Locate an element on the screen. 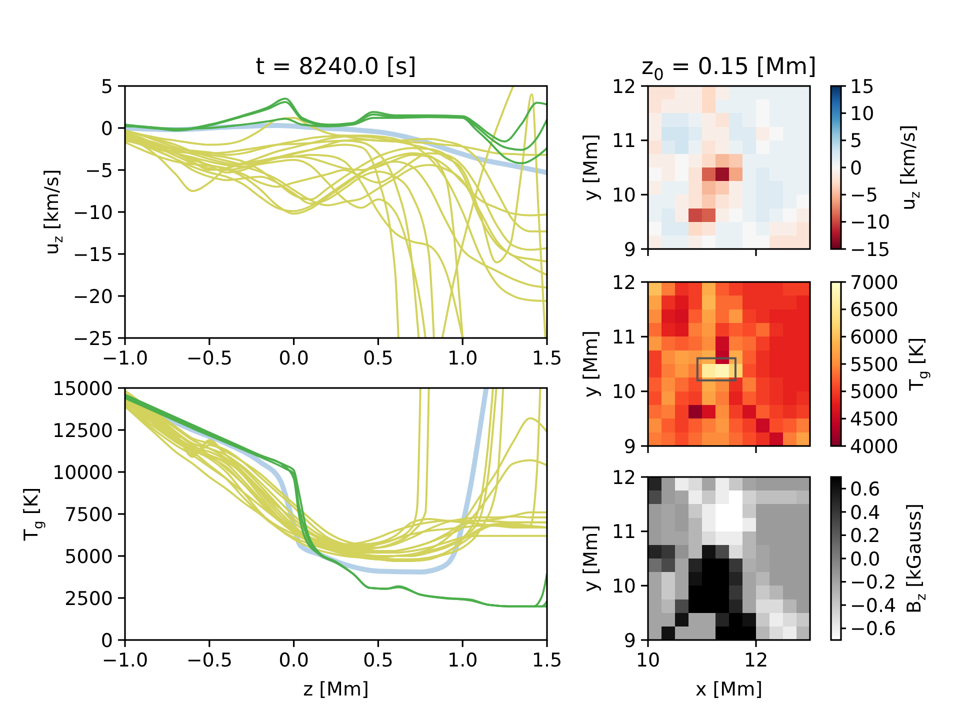 This screenshot has height=720, width=960. y-tick-label: 12500 is located at coordinates (82, 431).